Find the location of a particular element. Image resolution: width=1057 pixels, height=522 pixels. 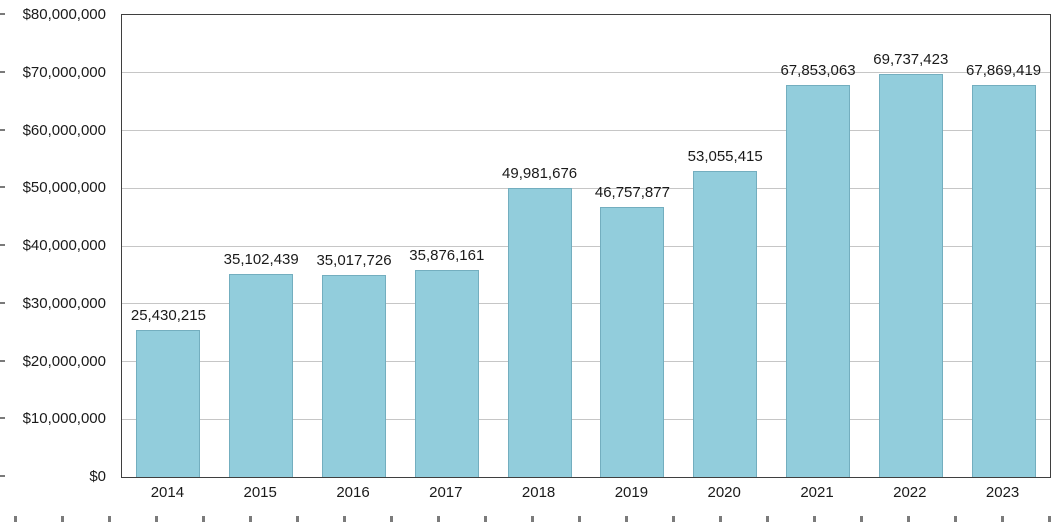

x-axis-tick-label: 2022 is located at coordinates (910, 492).